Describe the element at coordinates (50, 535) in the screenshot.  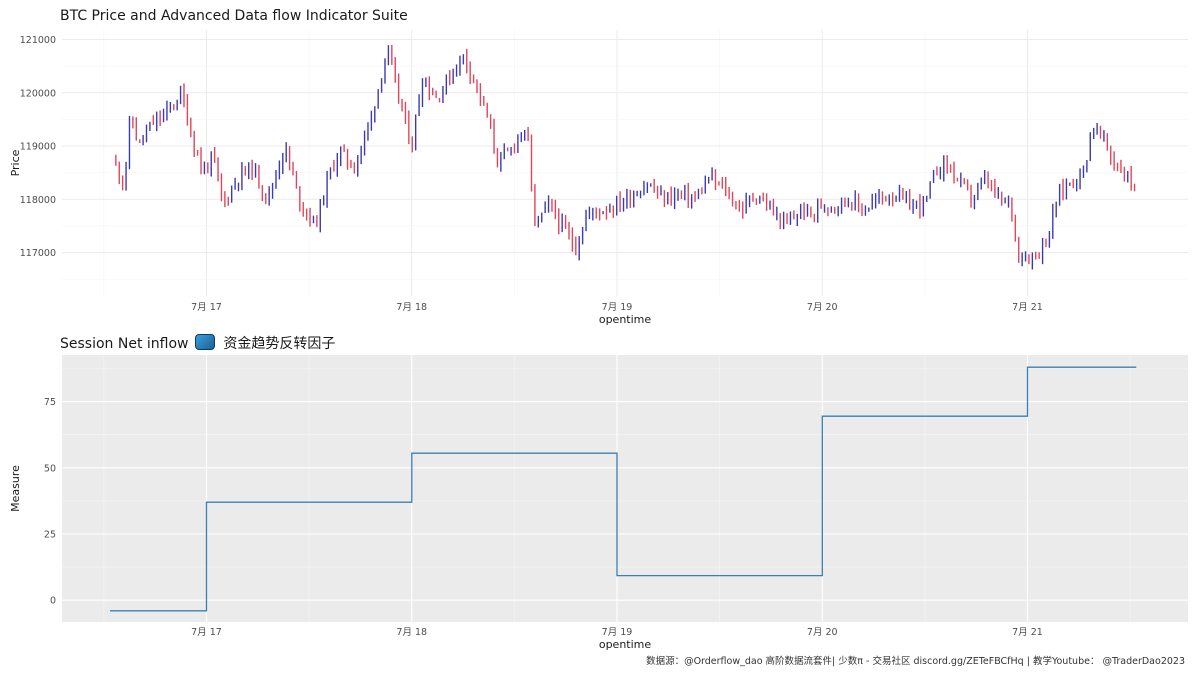
I see `y-tick-label: 25` at that location.